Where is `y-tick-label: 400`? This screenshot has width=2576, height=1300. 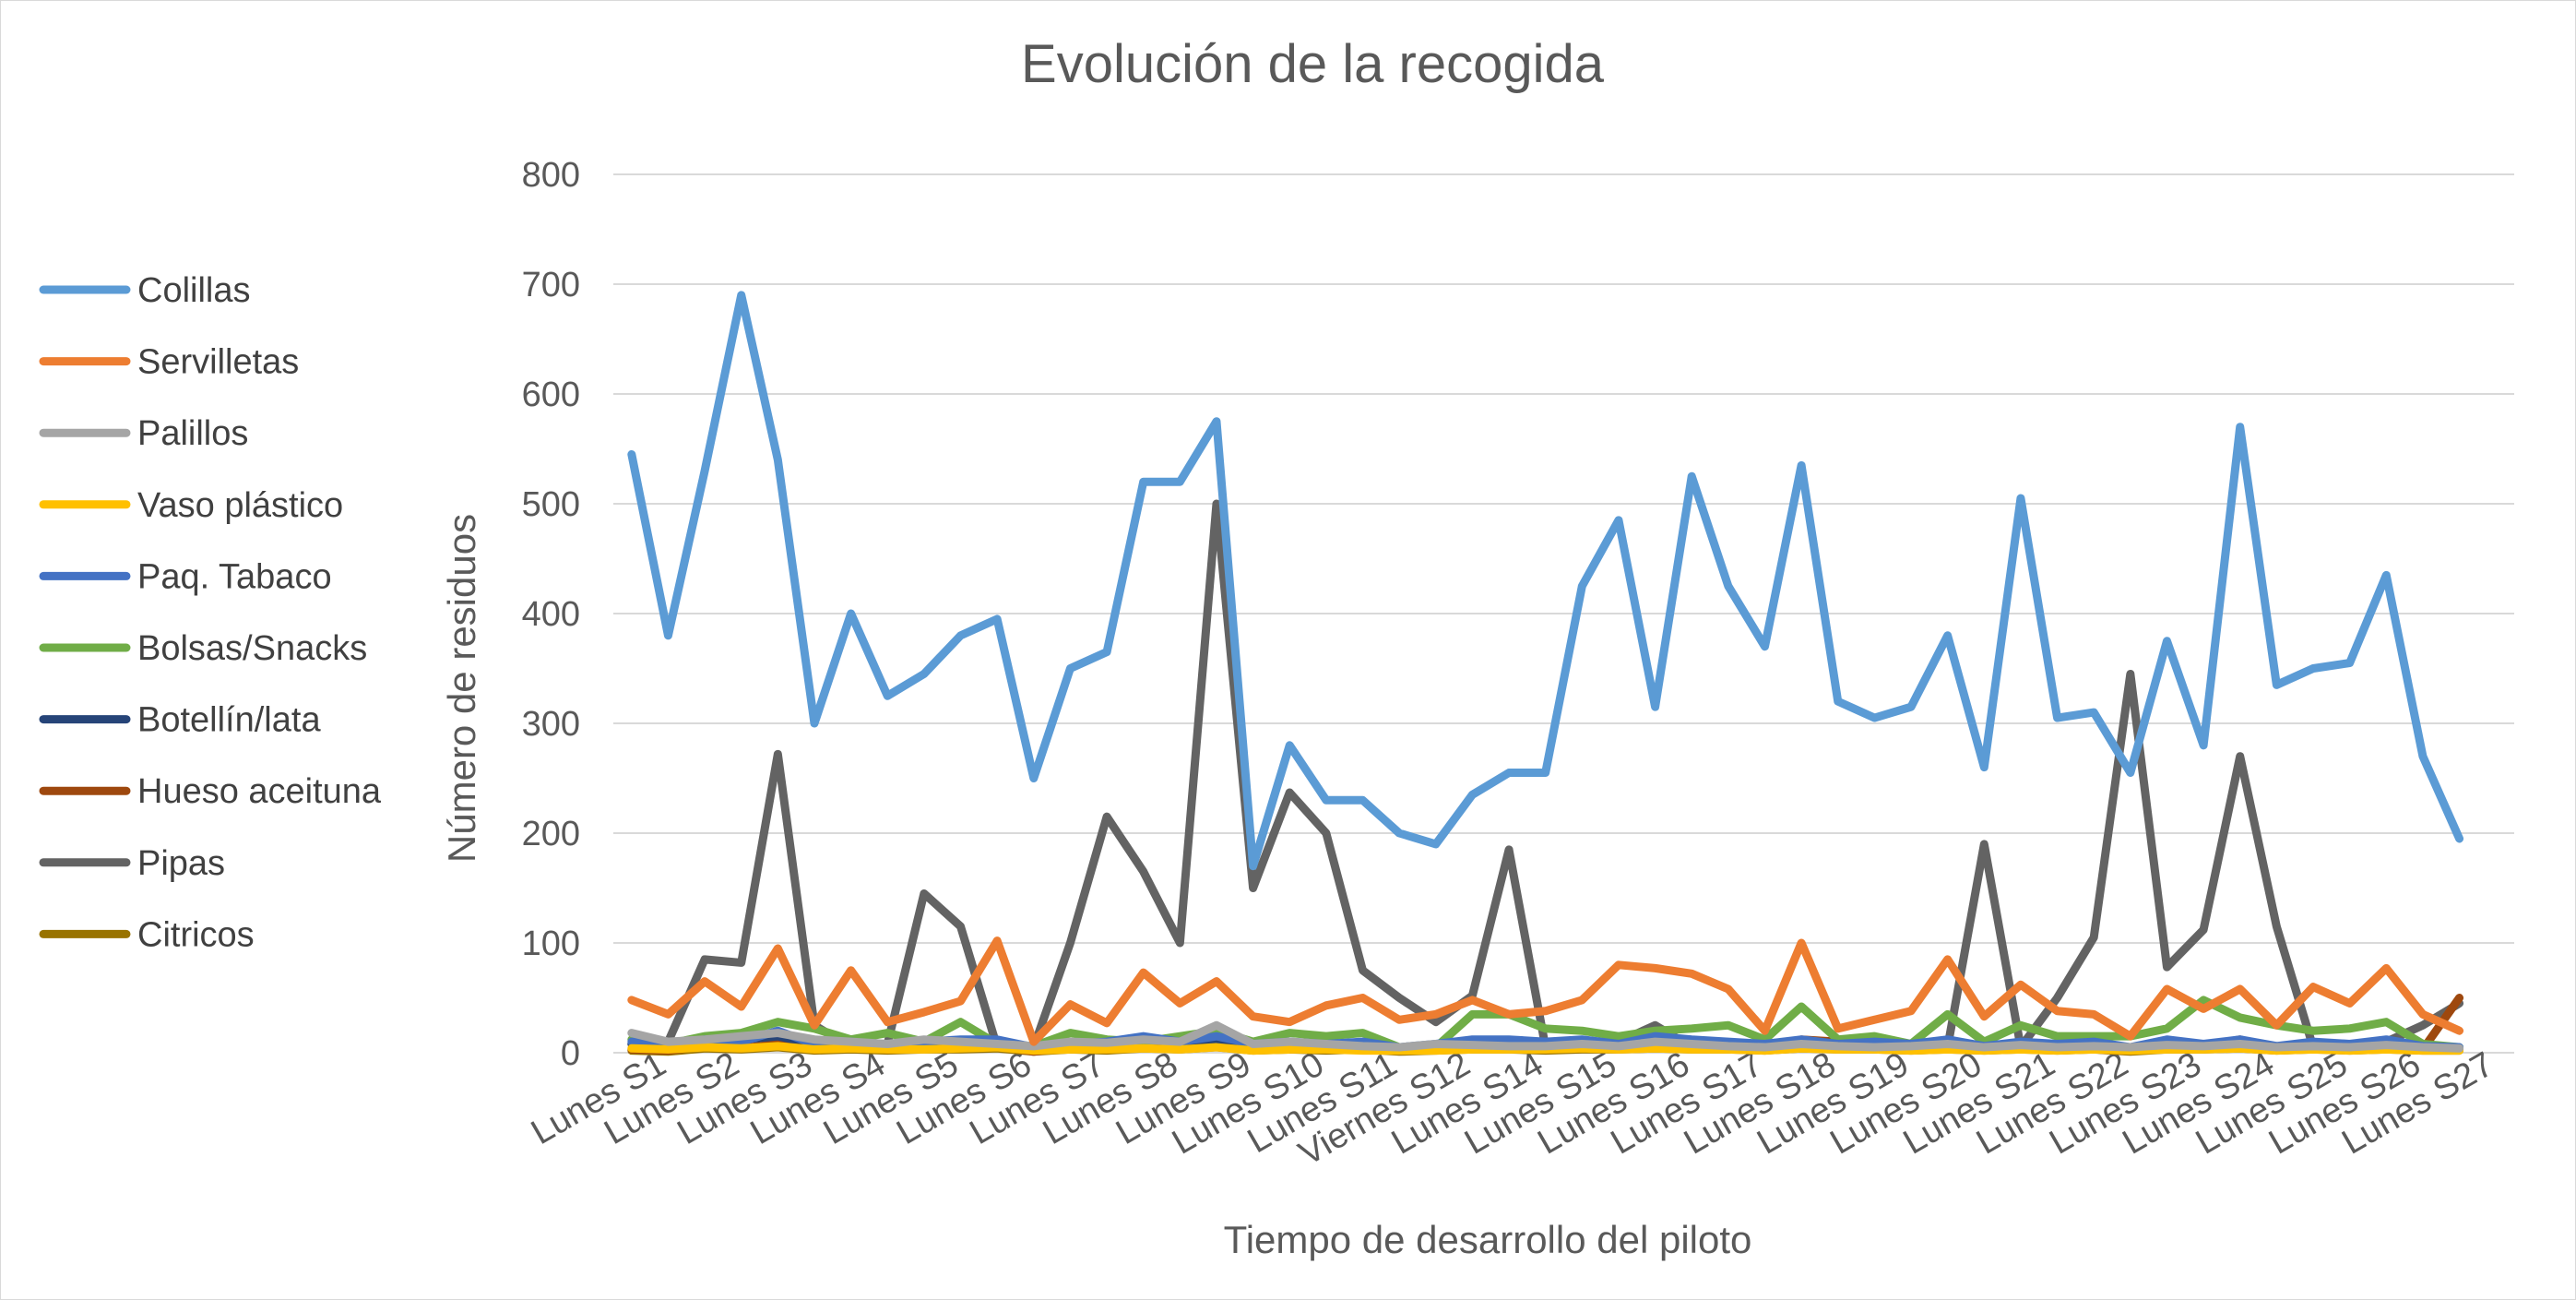 y-tick-label: 400 is located at coordinates (551, 614).